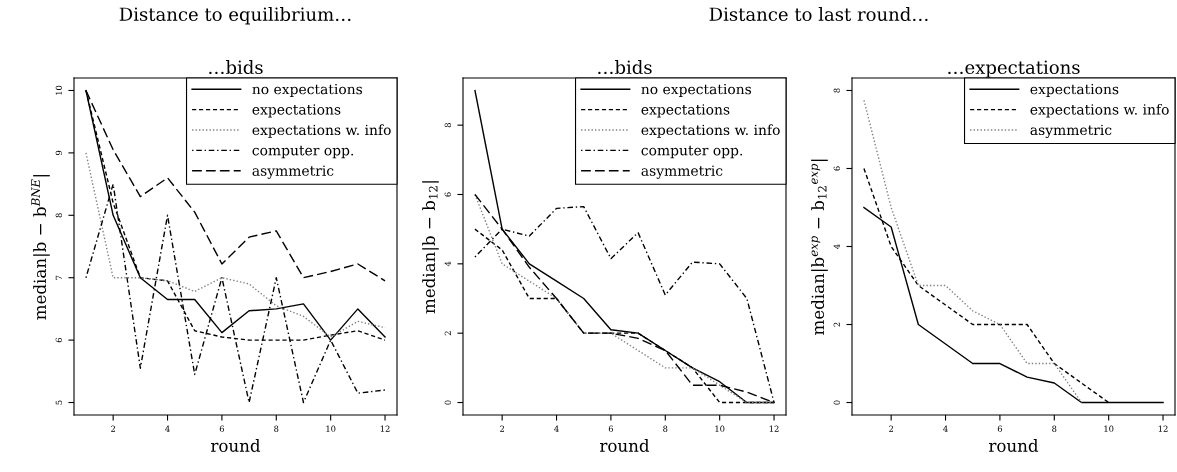 This screenshot has height=472, width=1177. Describe the element at coordinates (58, 90) in the screenshot. I see `y-tick-label: 10` at that location.